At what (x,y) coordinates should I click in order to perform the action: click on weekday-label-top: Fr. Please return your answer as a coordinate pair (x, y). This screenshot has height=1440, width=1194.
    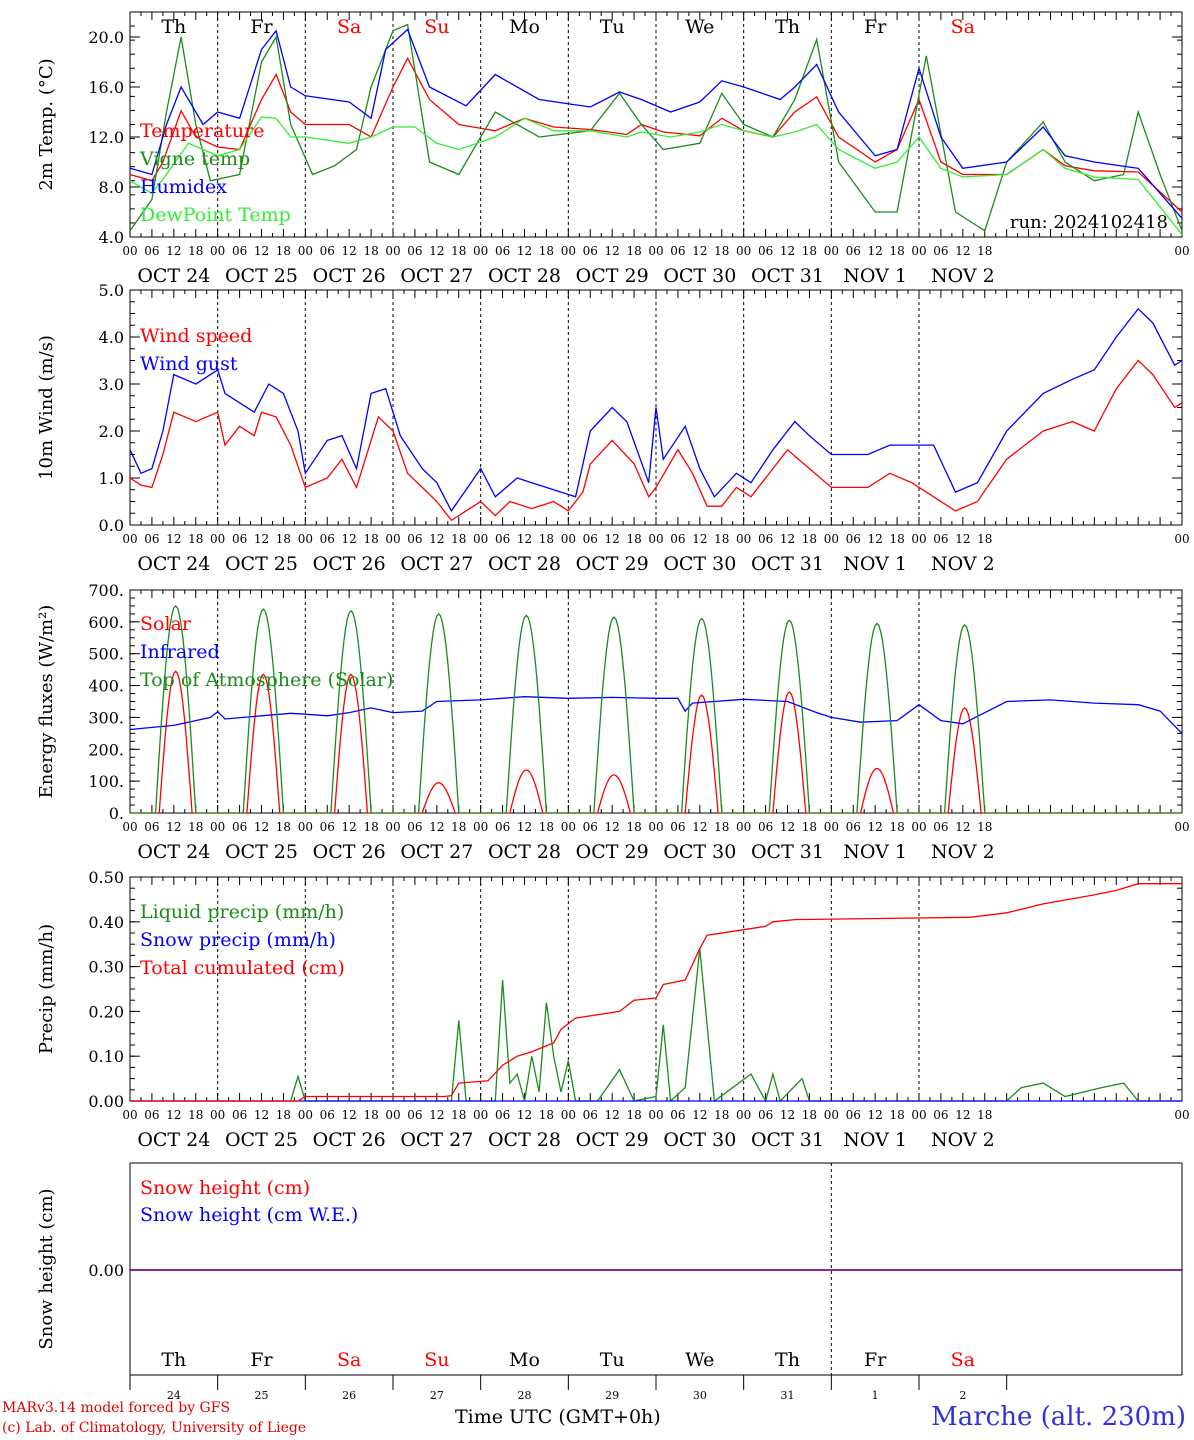
    Looking at the image, I should click on (261, 27).